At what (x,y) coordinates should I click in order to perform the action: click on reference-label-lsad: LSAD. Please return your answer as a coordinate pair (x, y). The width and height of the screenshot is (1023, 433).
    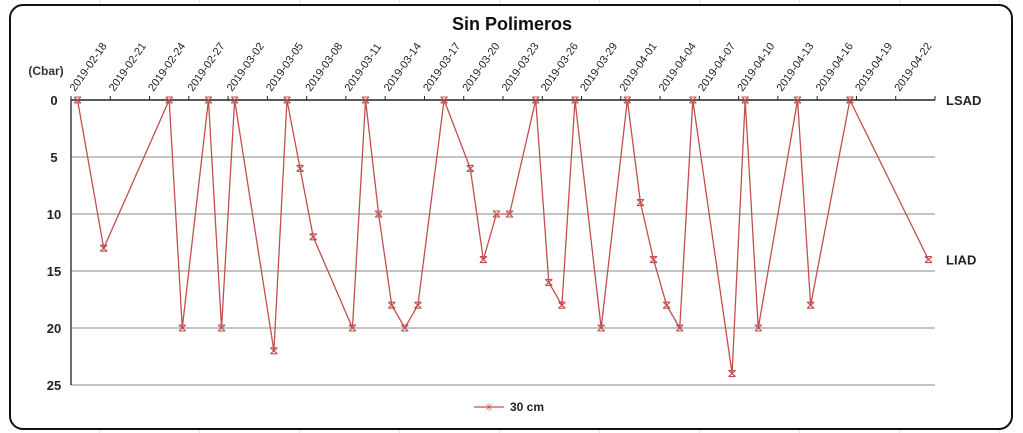
    Looking at the image, I should click on (963, 100).